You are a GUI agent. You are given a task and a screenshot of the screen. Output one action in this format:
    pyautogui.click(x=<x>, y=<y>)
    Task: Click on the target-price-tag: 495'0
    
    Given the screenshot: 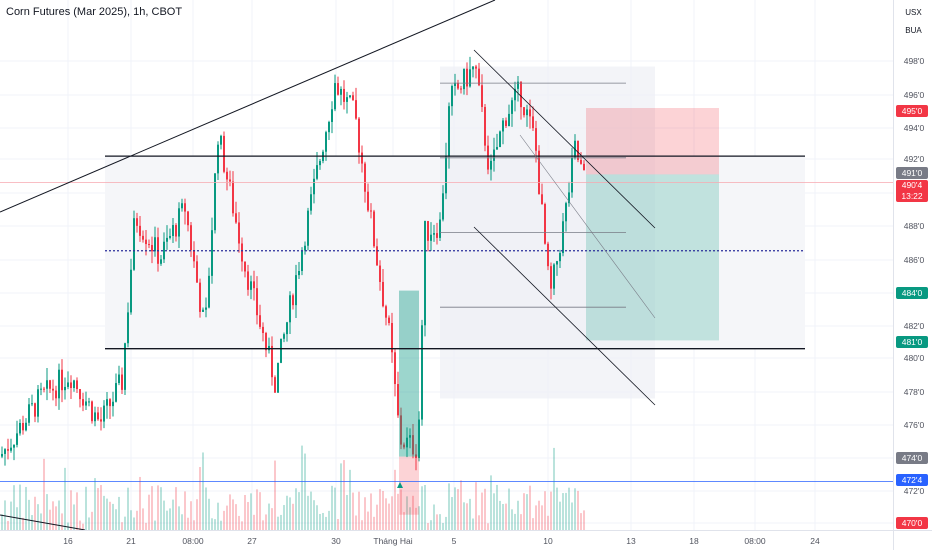 What is the action you would take?
    pyautogui.click(x=912, y=111)
    